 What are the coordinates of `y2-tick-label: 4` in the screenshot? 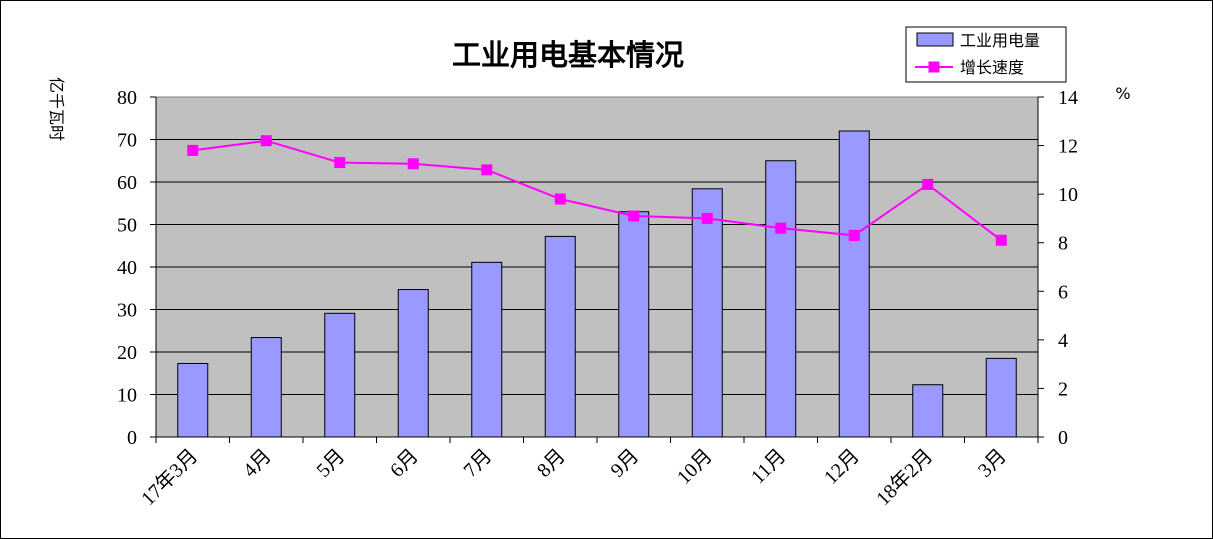 It's located at (1063, 341).